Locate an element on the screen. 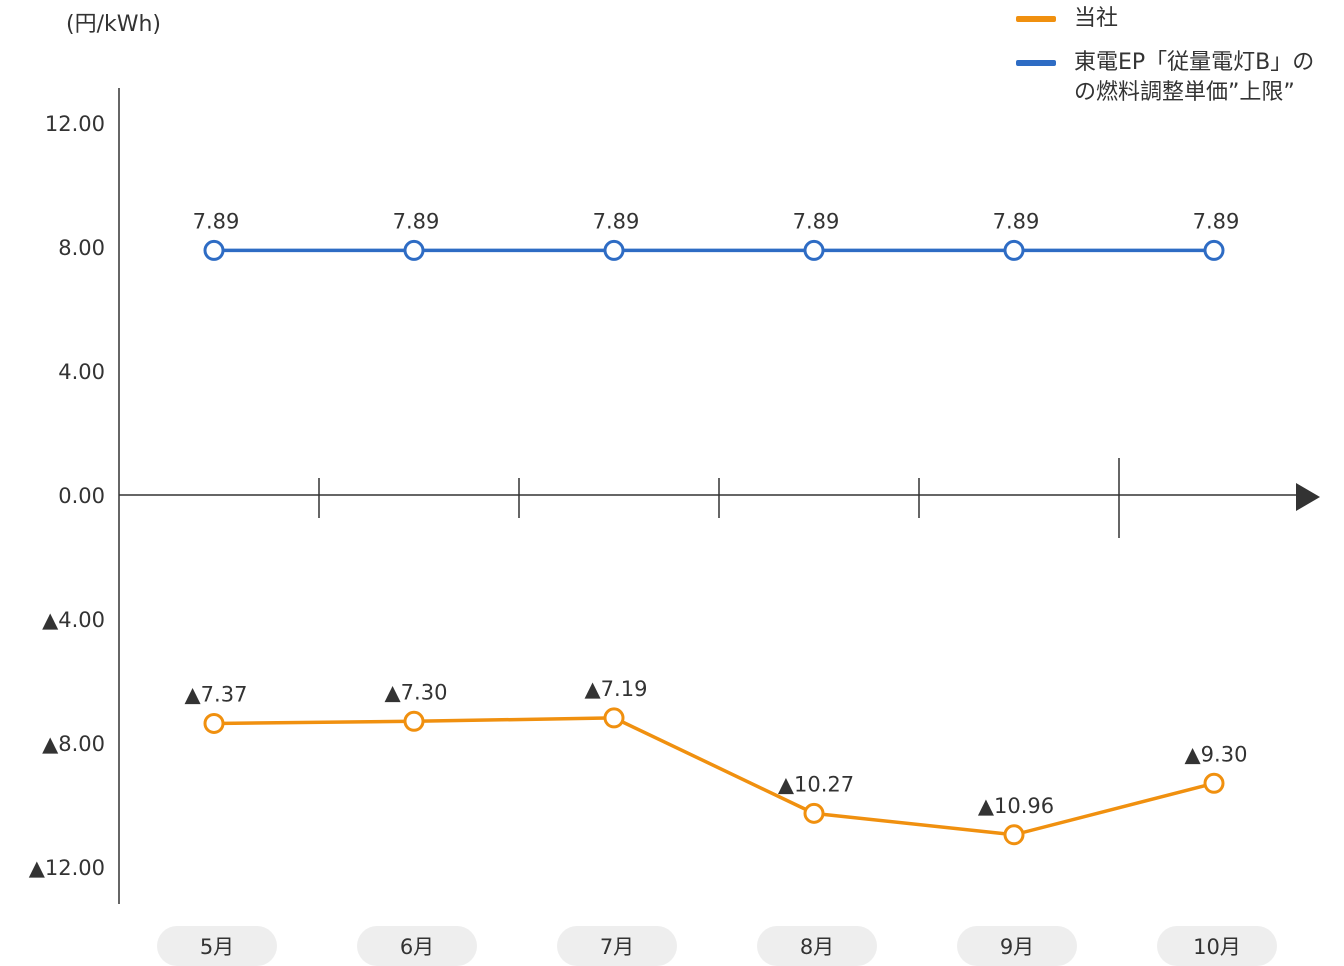  legend-item-tepco: 東電EP「従量電灯B」の の燃料調整単価”上限” is located at coordinates (1176, 78).